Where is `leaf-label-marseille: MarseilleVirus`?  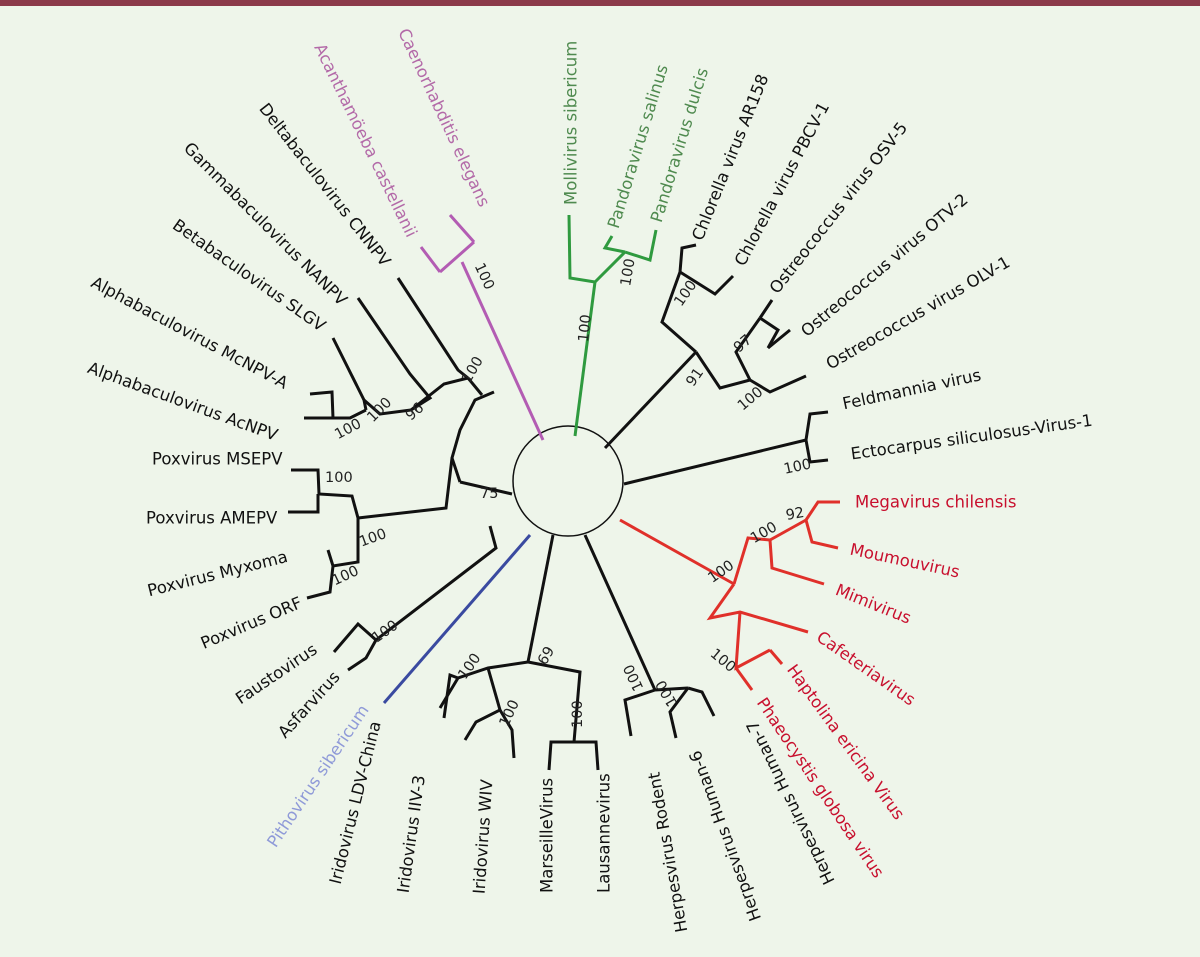
leaf-label-marseille: MarseilleVirus is located at coordinates (547, 835).